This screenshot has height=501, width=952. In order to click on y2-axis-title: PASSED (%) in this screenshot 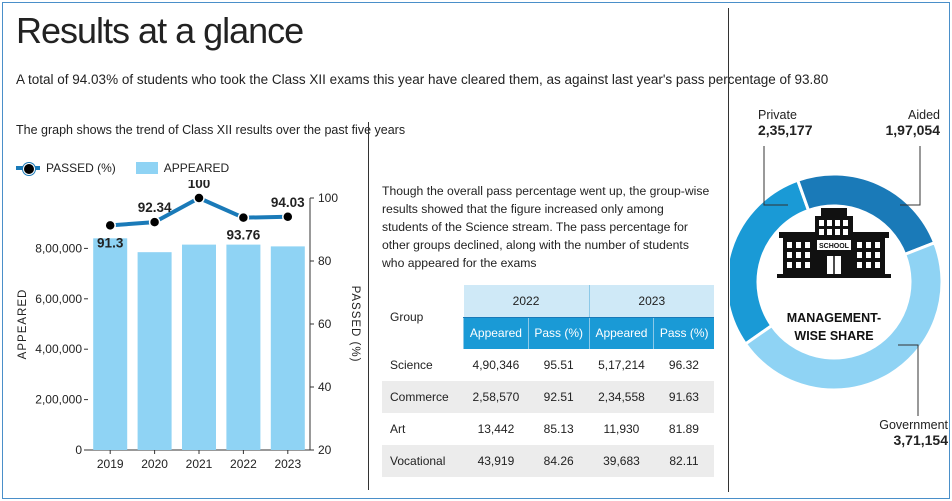, I will do `click(355, 324)`.